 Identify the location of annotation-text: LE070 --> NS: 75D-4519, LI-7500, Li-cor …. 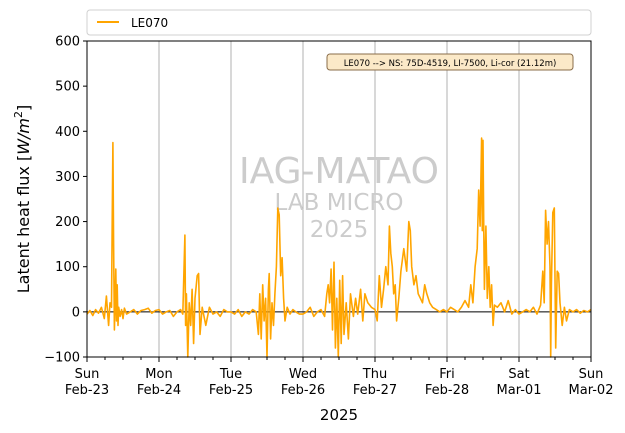
(450, 64).